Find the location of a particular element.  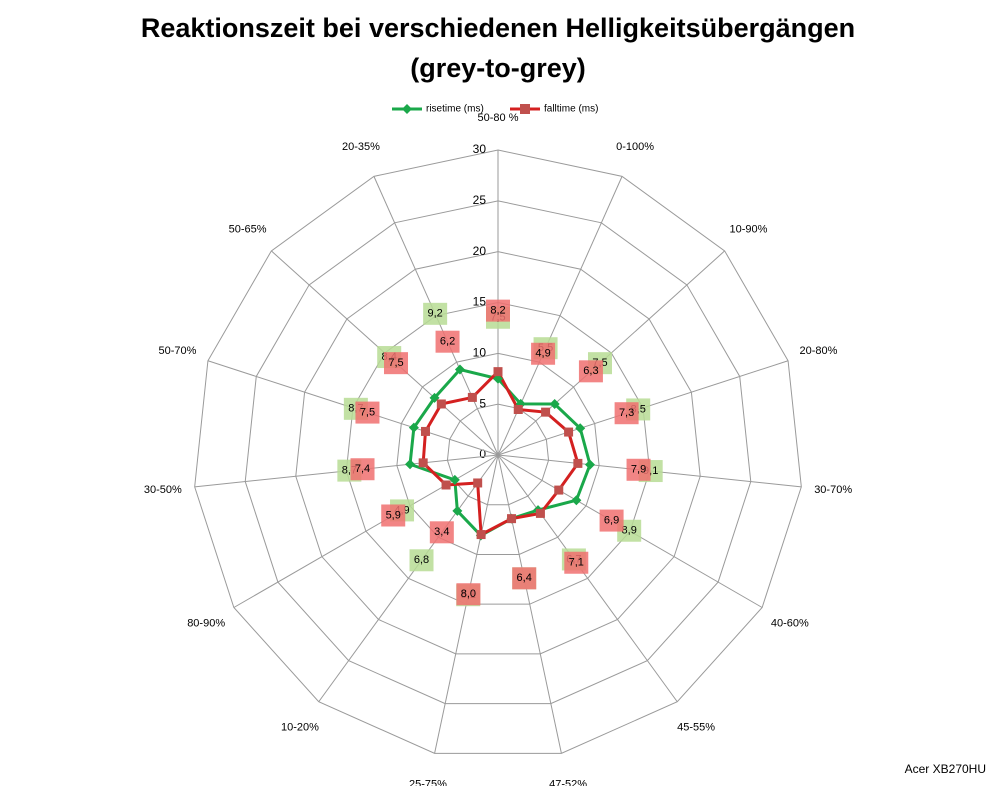

category-label: 45-55% is located at coordinates (696, 728).